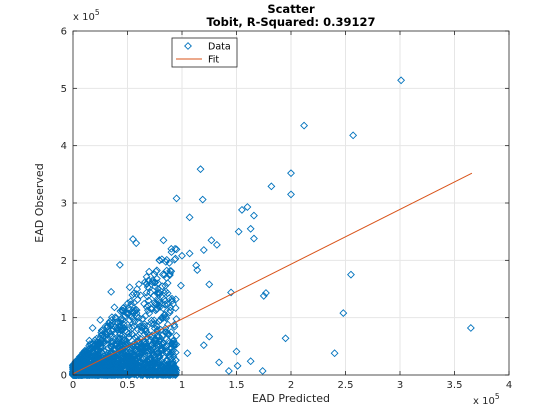  What do you see at coordinates (64, 204) in the screenshot?
I see `y-tick-label: 3` at bounding box center [64, 204].